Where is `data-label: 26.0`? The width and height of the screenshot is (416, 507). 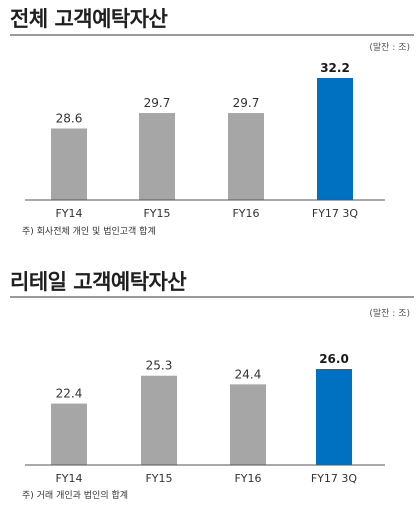 data-label: 26.0 is located at coordinates (334, 359).